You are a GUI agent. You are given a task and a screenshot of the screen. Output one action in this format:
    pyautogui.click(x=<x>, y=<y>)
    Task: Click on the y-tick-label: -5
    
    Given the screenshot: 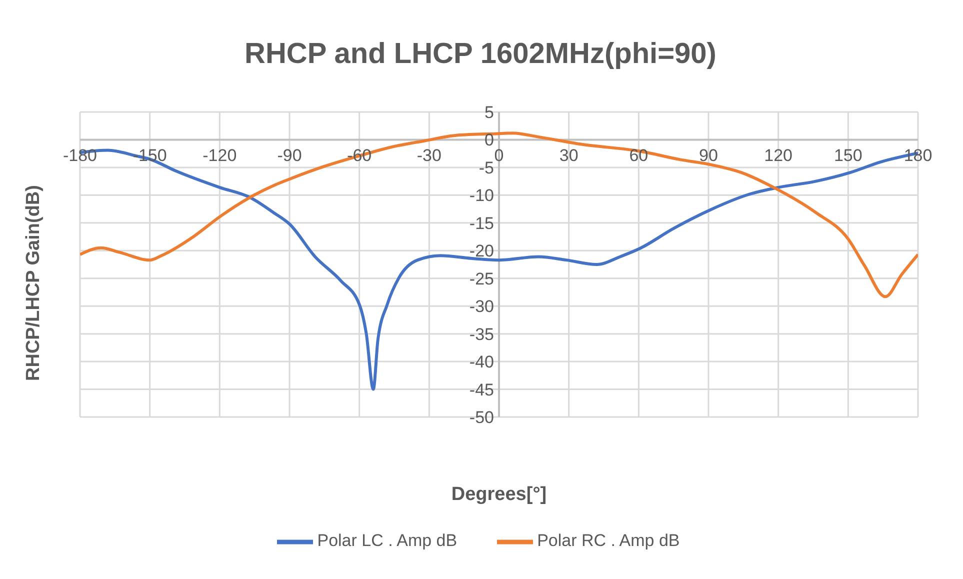 What is the action you would take?
    pyautogui.click(x=486, y=168)
    